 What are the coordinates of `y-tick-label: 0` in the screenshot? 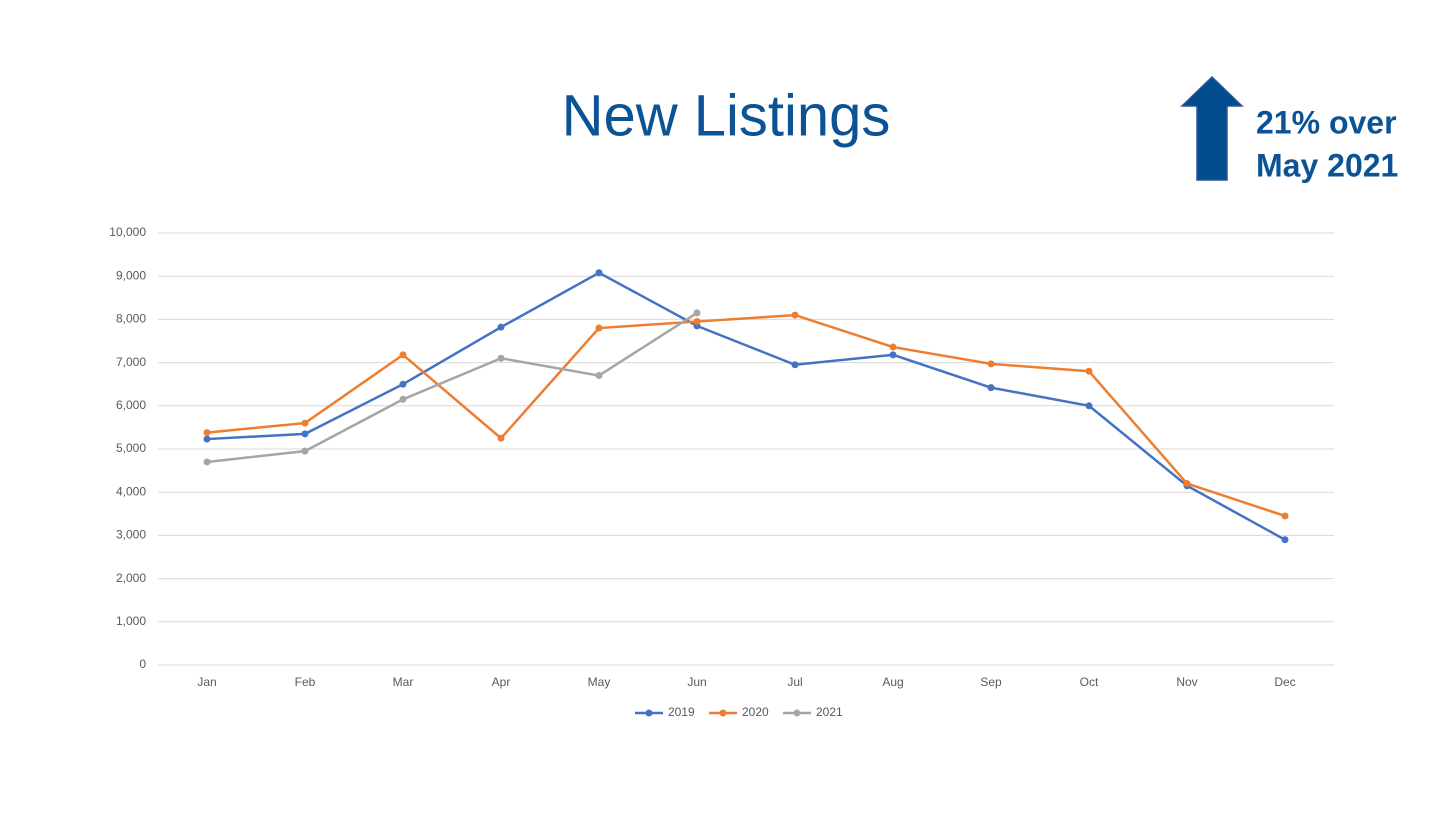 It's located at (142, 664).